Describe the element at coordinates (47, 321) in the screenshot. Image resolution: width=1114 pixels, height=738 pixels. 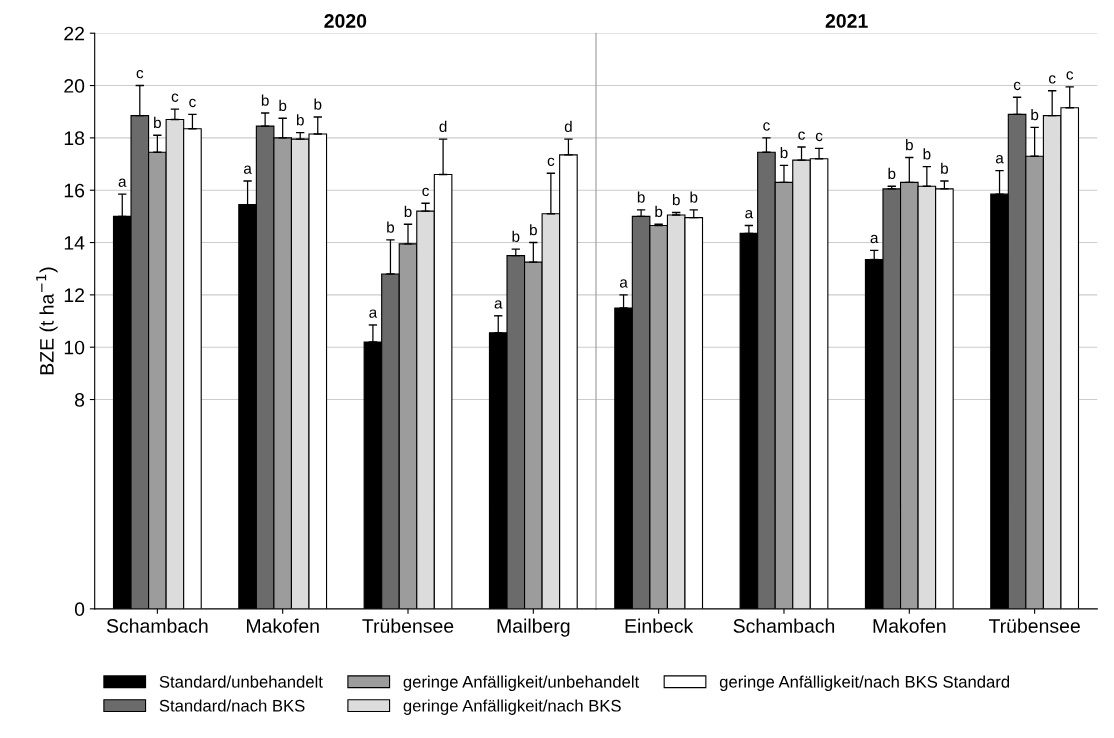
I see `y-axis-title: BZE (t ha$^{−1}$)` at that location.